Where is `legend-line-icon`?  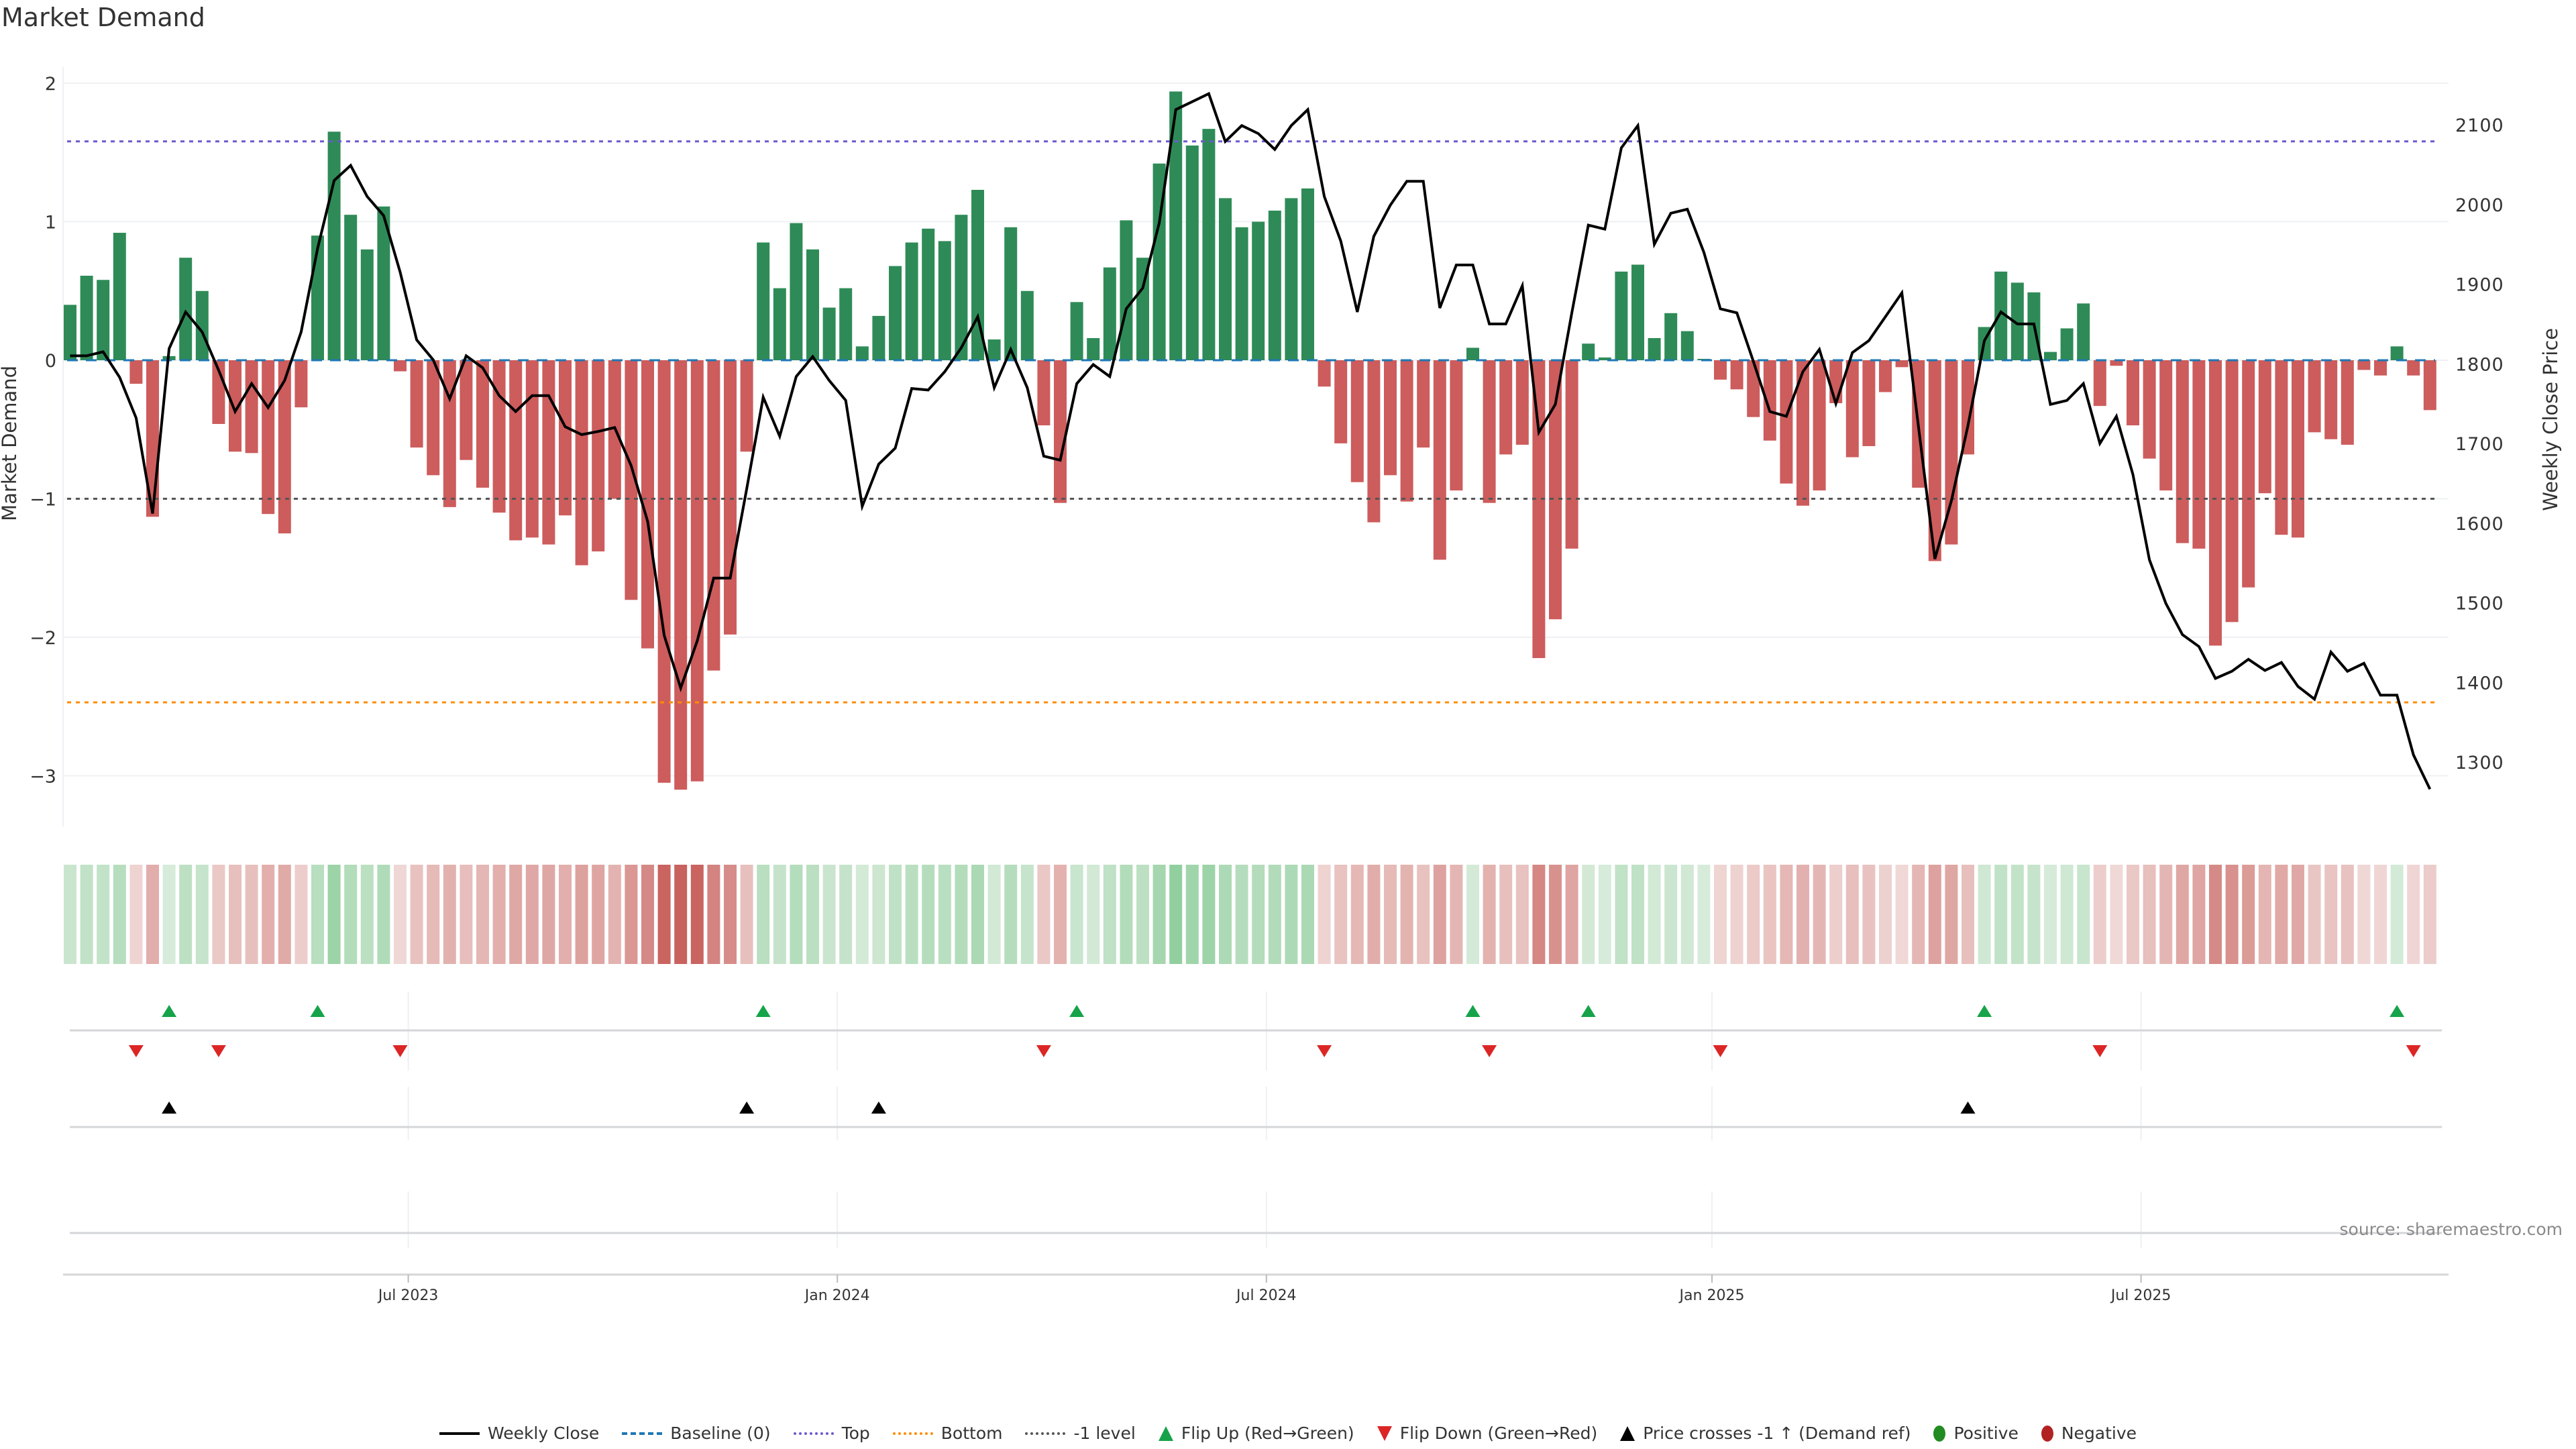 legend-line-icon is located at coordinates (813, 1433).